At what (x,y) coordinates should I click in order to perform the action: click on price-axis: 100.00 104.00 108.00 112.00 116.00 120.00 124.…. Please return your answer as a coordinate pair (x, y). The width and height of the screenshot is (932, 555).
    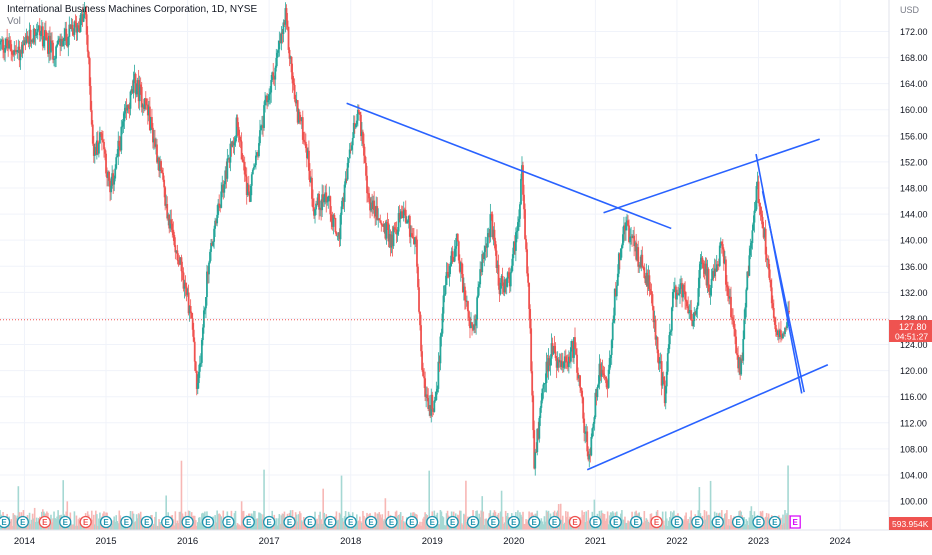
    Looking at the image, I should click on (914, 267).